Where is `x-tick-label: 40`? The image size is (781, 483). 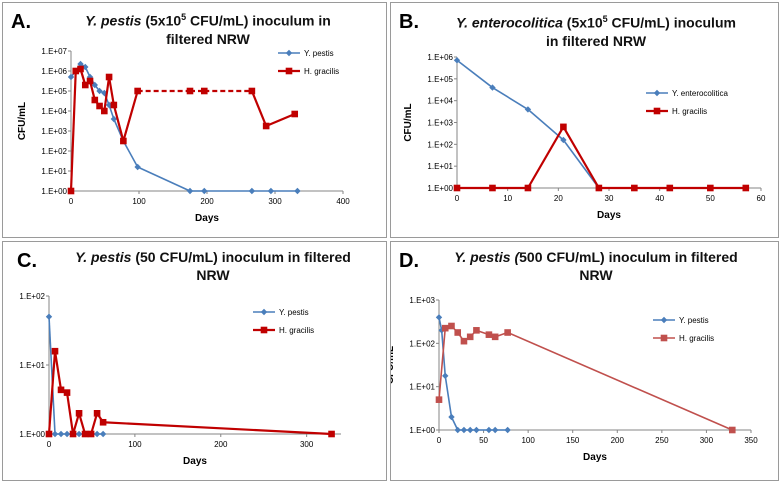
x-tick-label: 40 is located at coordinates (659, 198).